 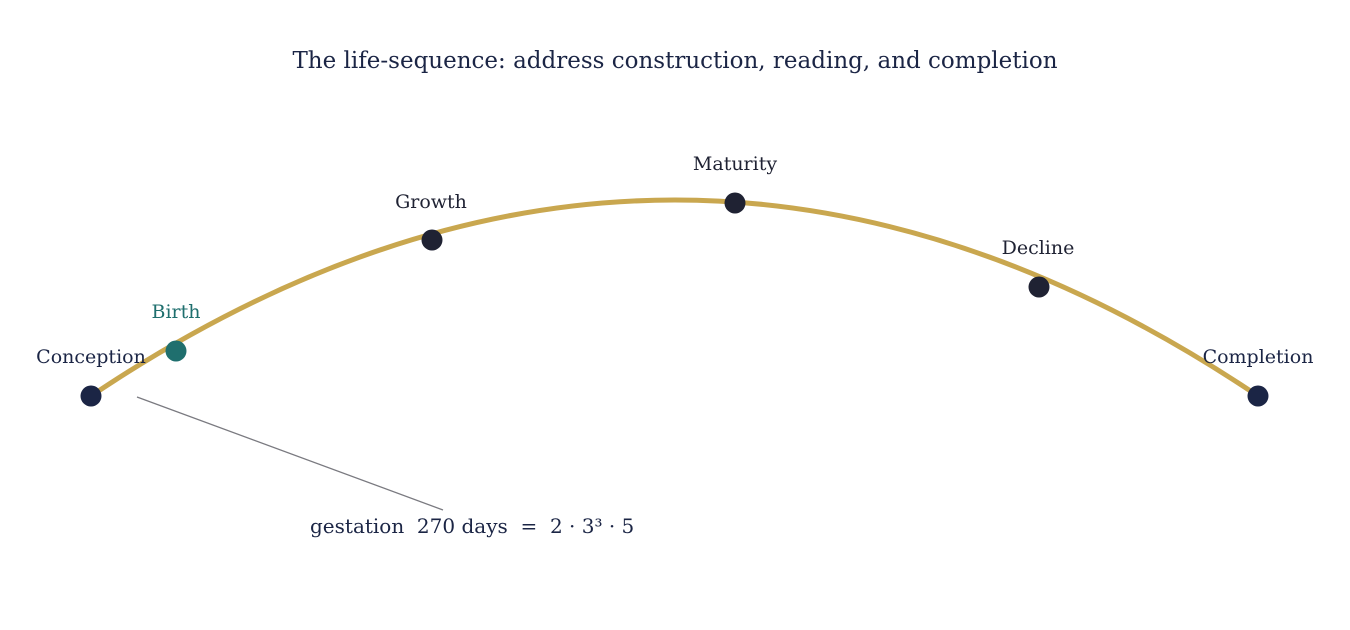 I want to click on stage-label-birth: Birth, so click(x=176, y=312).